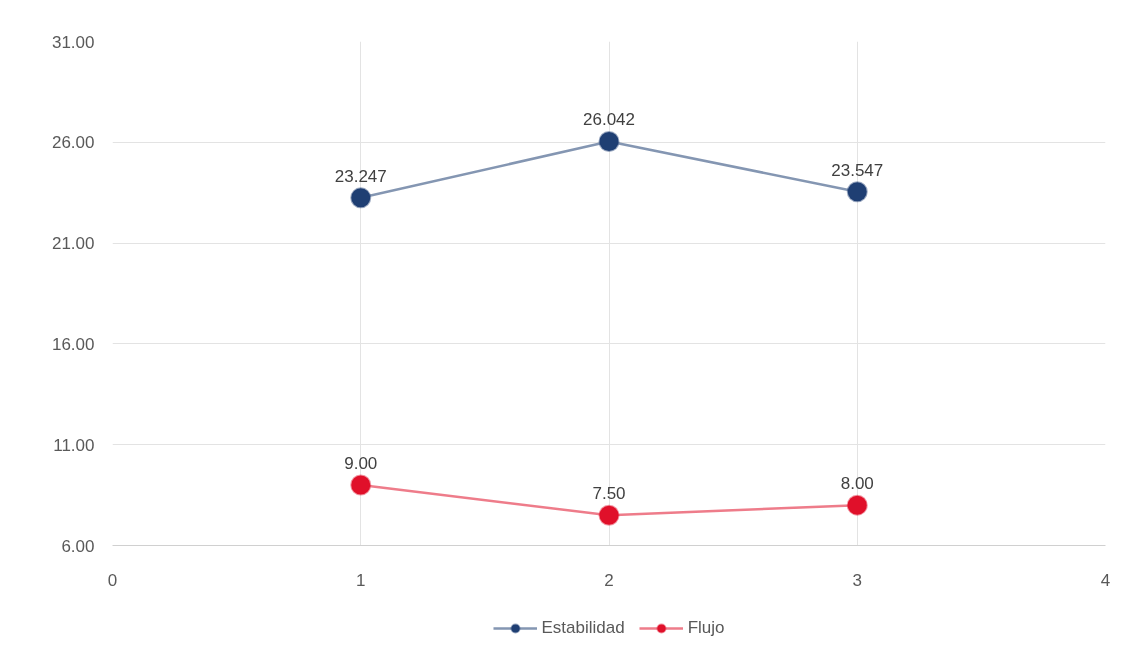 This screenshot has height=669, width=1137. Describe the element at coordinates (73, 42) in the screenshot. I see `y-tick-label: 31.00` at that location.